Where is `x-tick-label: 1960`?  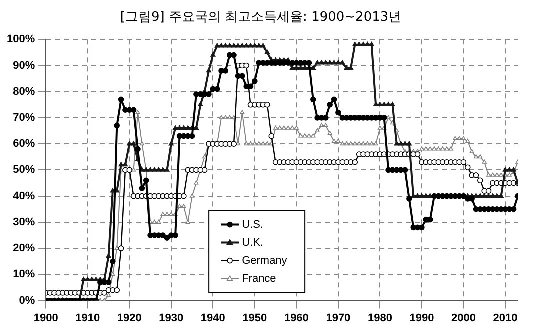
x-tick-label: 1960 is located at coordinates (296, 318).